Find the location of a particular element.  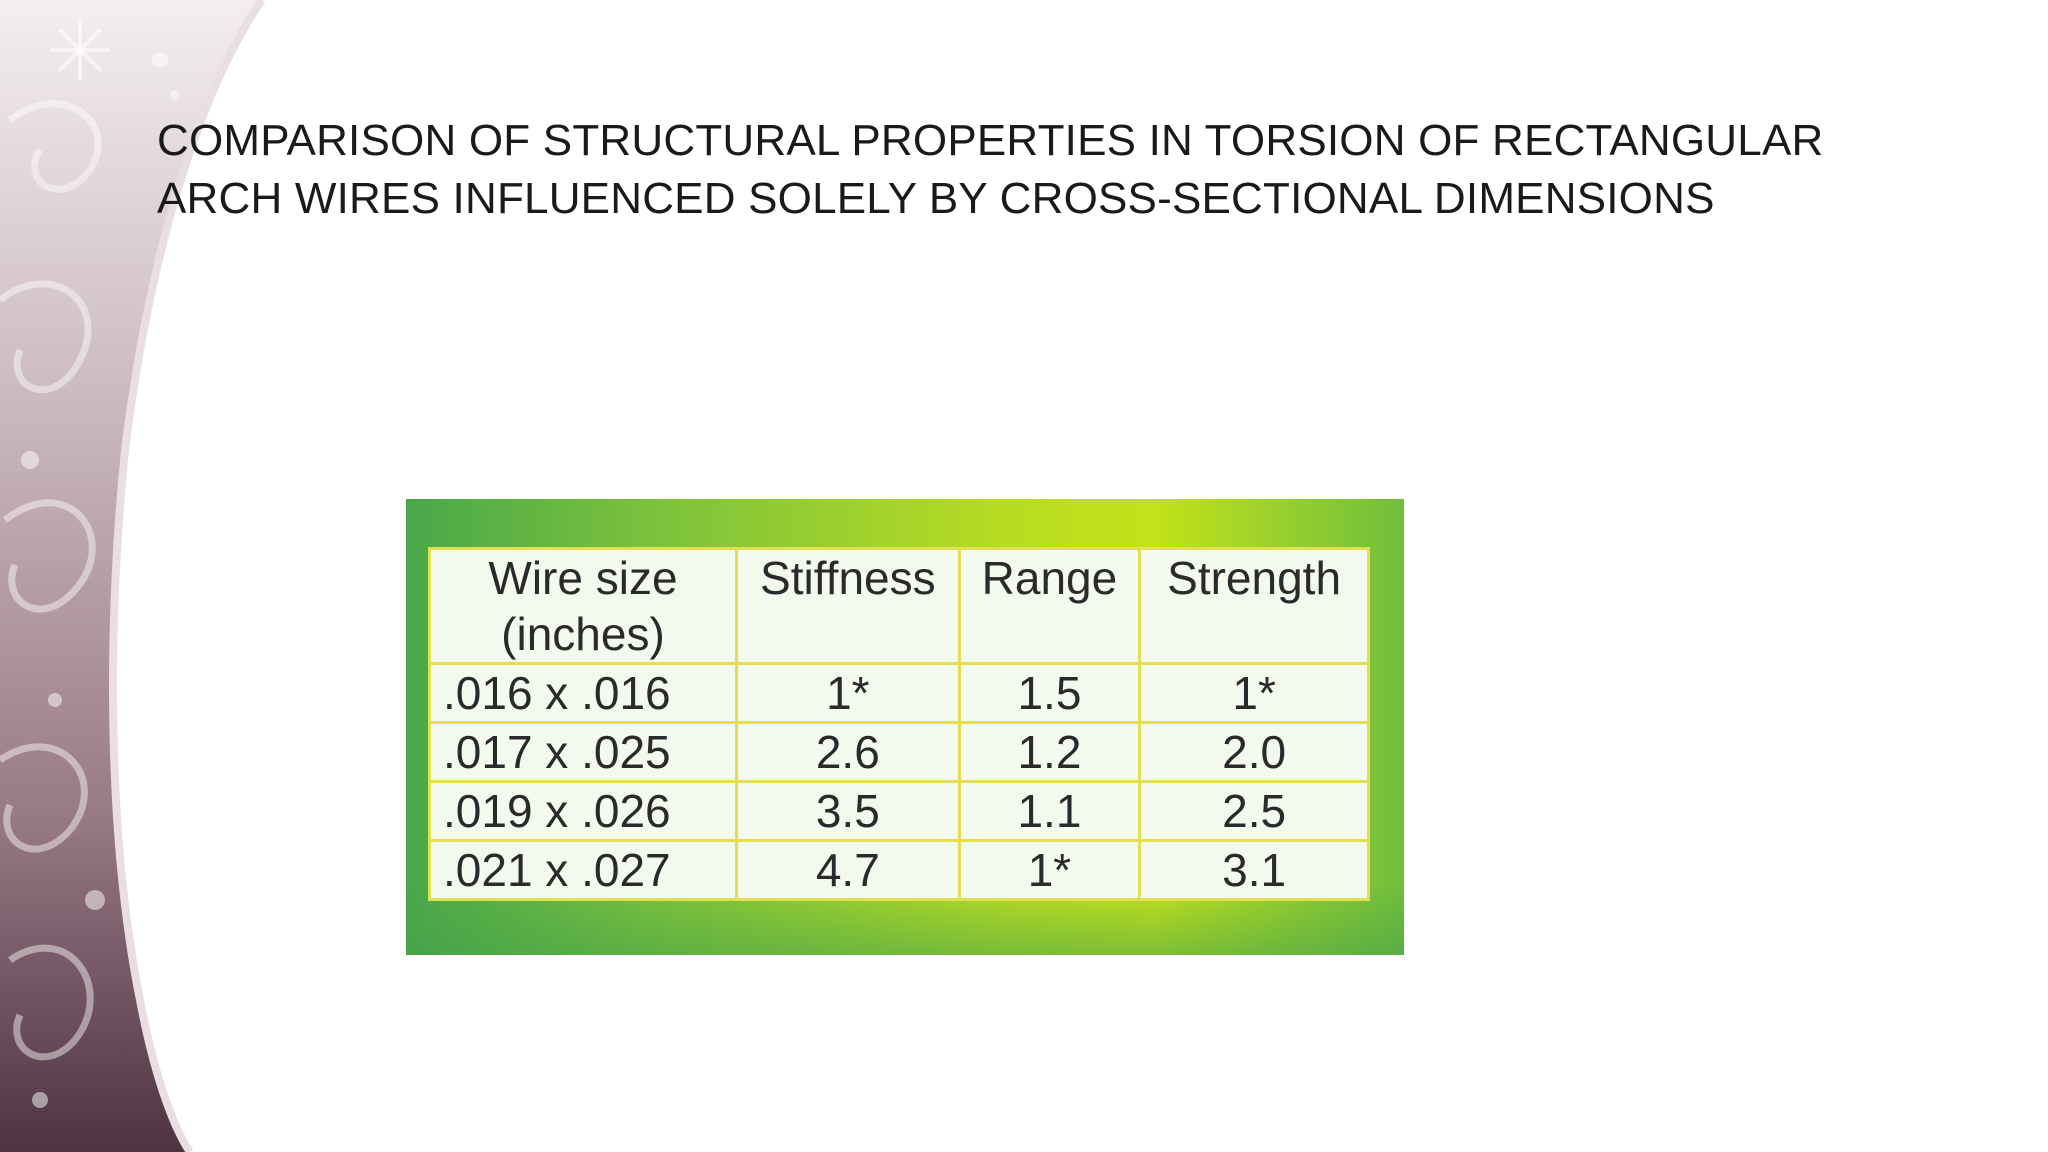

cell-wire-size: .021 x .027 is located at coordinates (583, 870).